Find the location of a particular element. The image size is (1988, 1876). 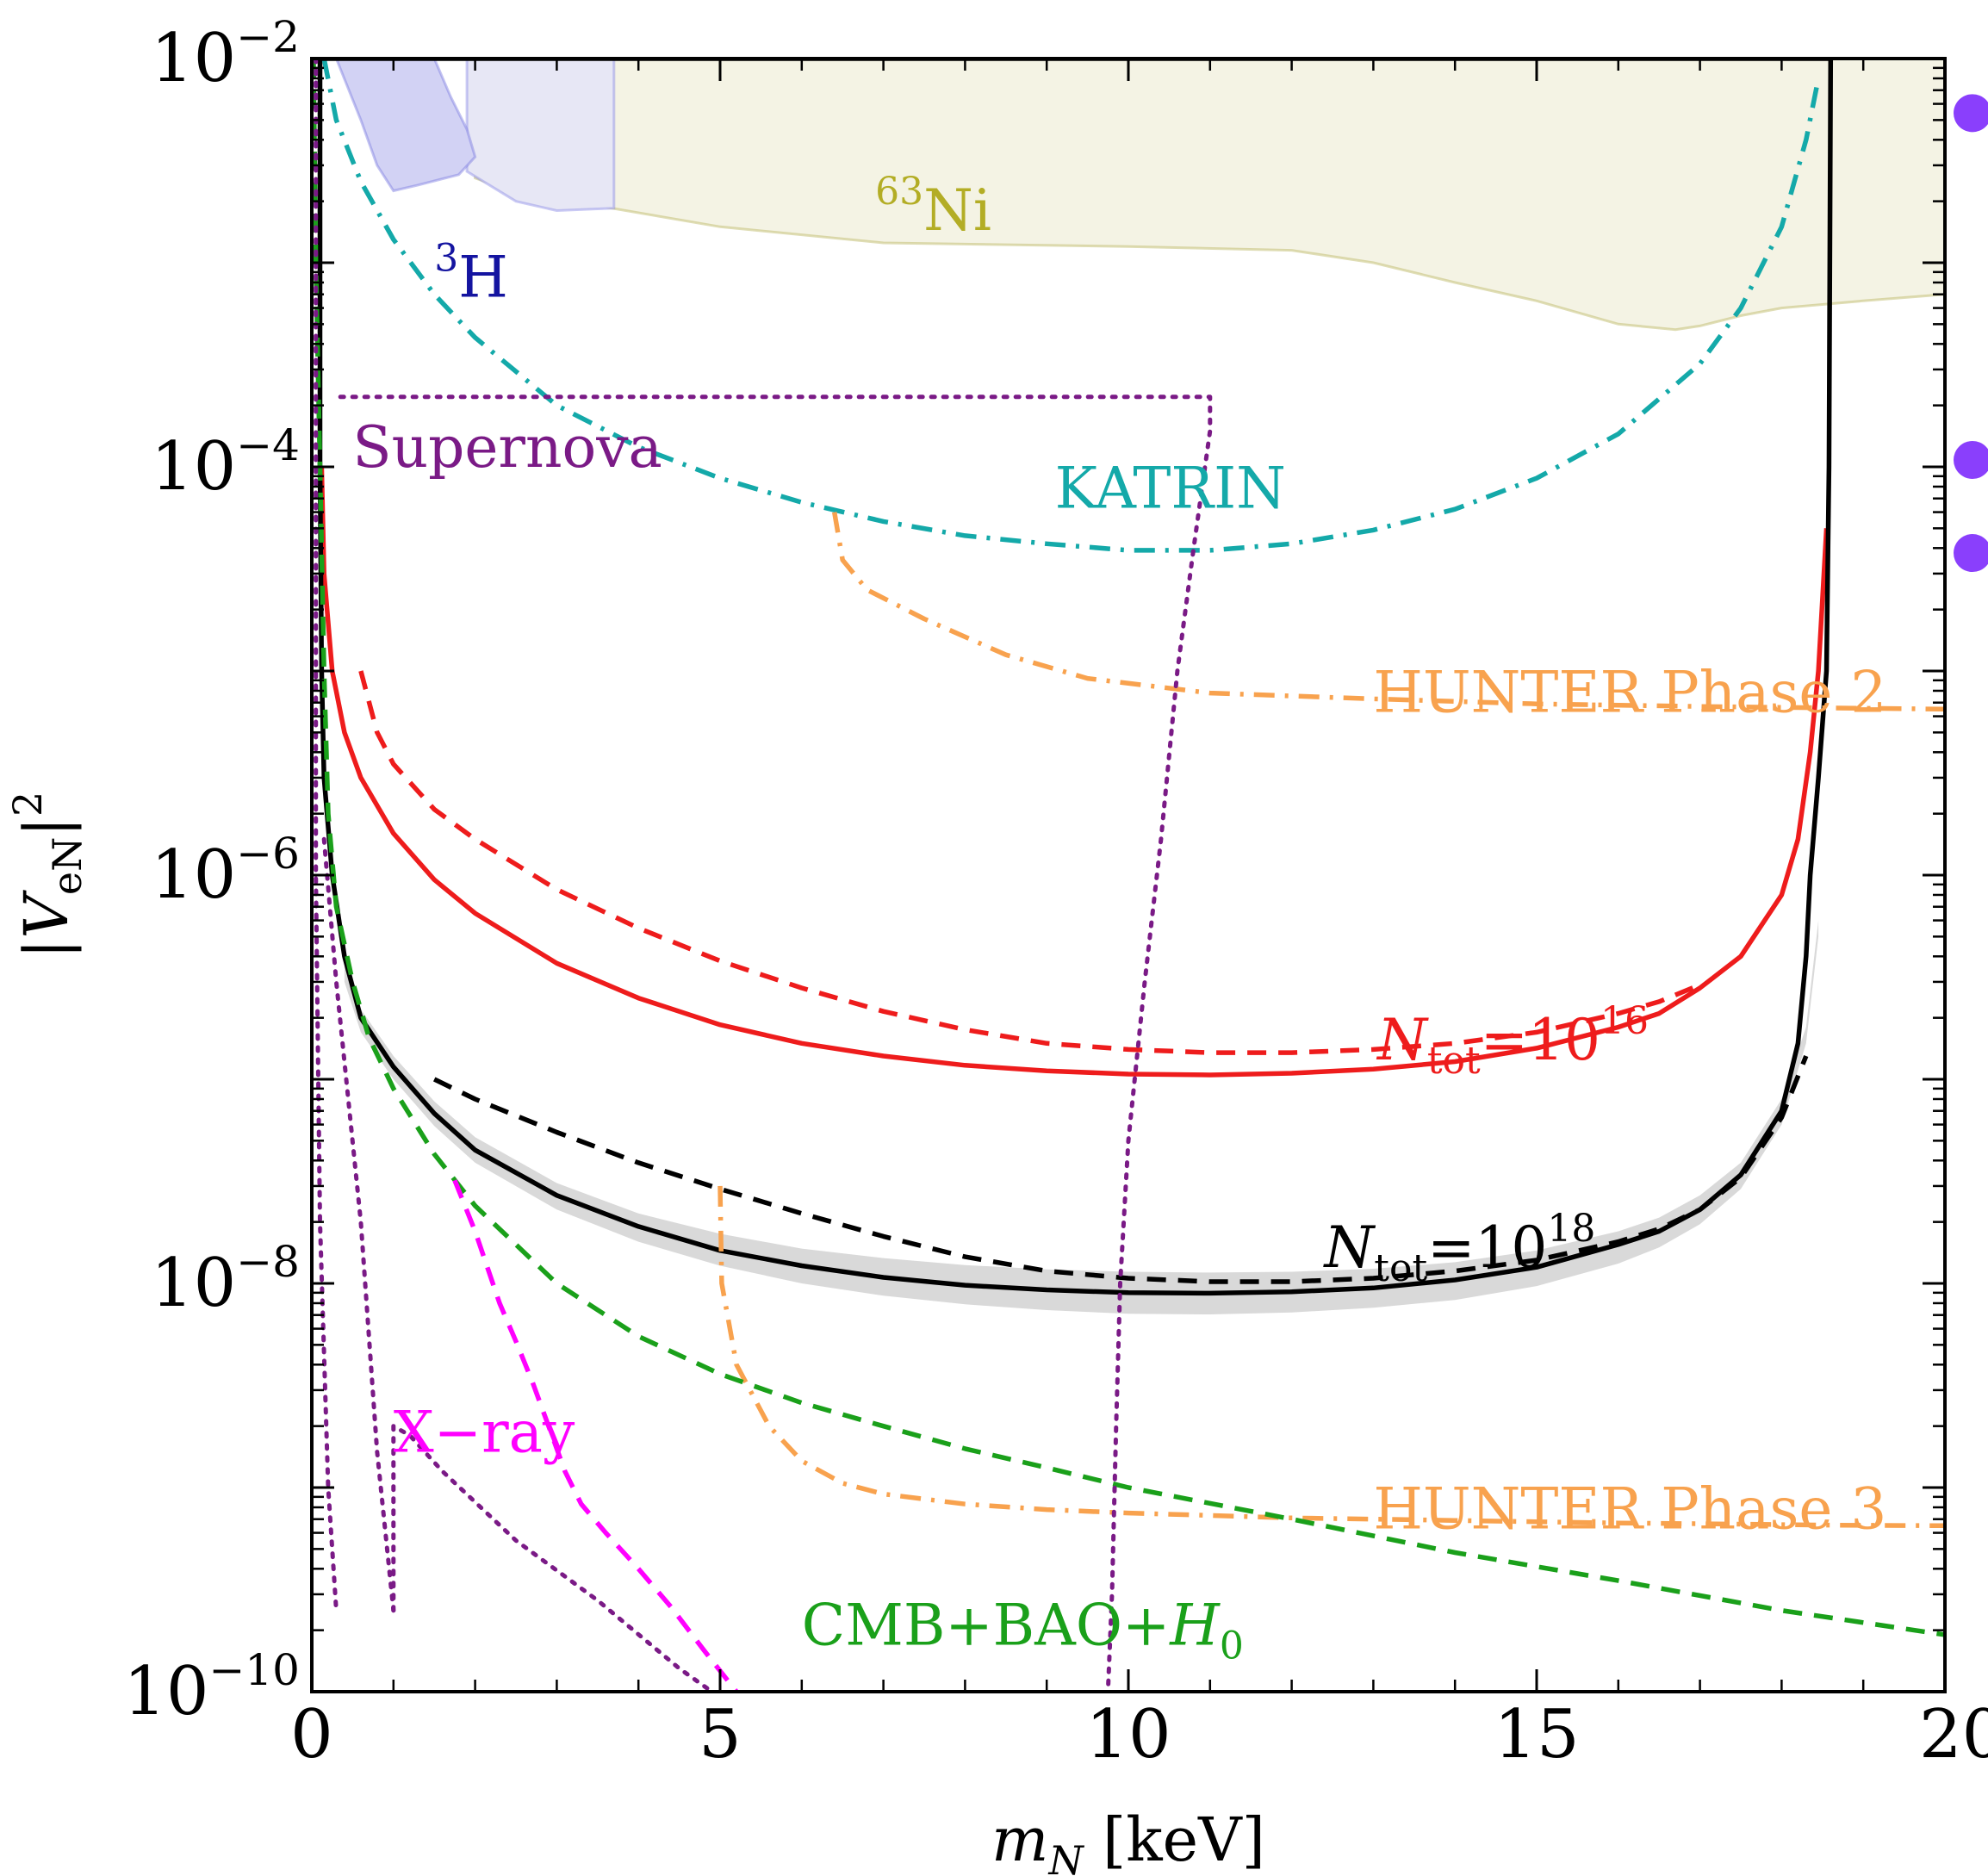

series-ntot16-dashed is located at coordinates (1030, 862).